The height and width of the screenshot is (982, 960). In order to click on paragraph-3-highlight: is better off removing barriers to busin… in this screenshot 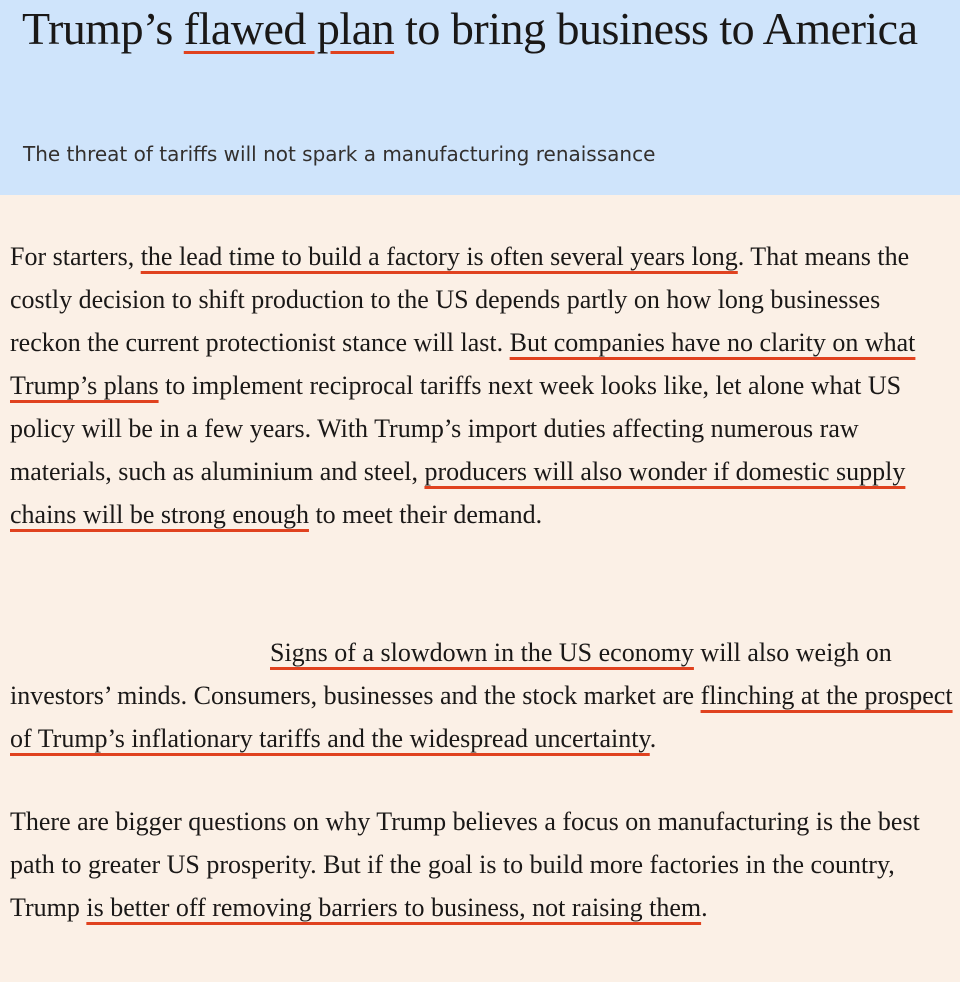, I will do `click(394, 907)`.